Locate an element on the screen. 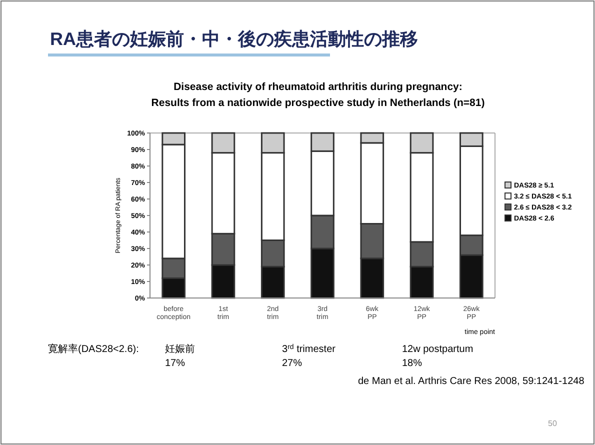  text: de Man et al. Arthris Care Res 2008, 59:1241-1248 is located at coordinates (471, 381).